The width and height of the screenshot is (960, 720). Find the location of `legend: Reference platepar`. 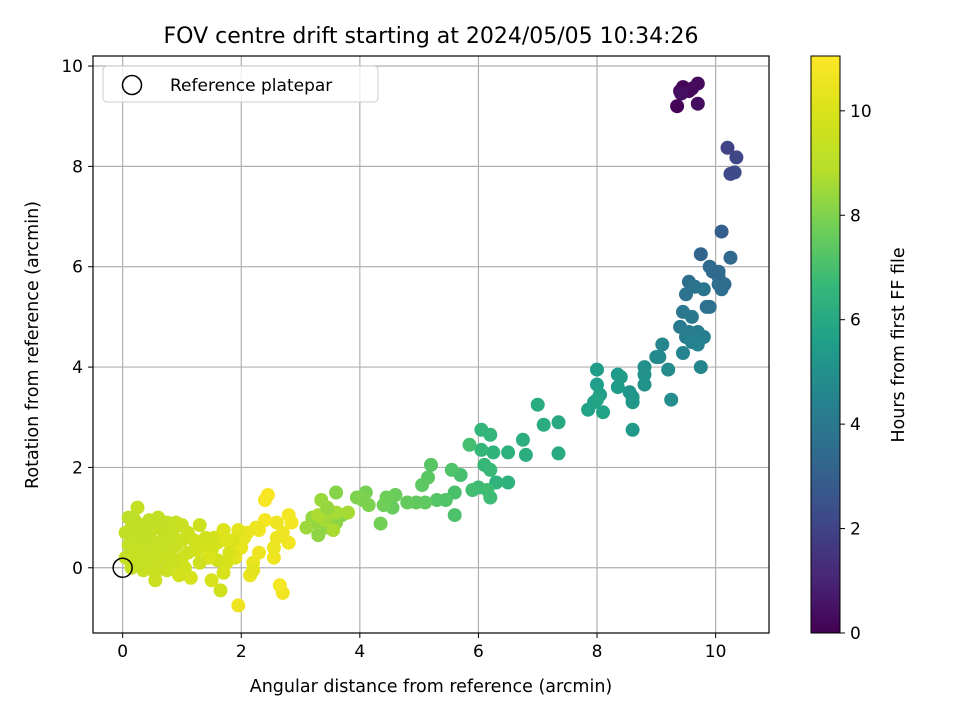

legend: Reference platepar is located at coordinates (240, 84).